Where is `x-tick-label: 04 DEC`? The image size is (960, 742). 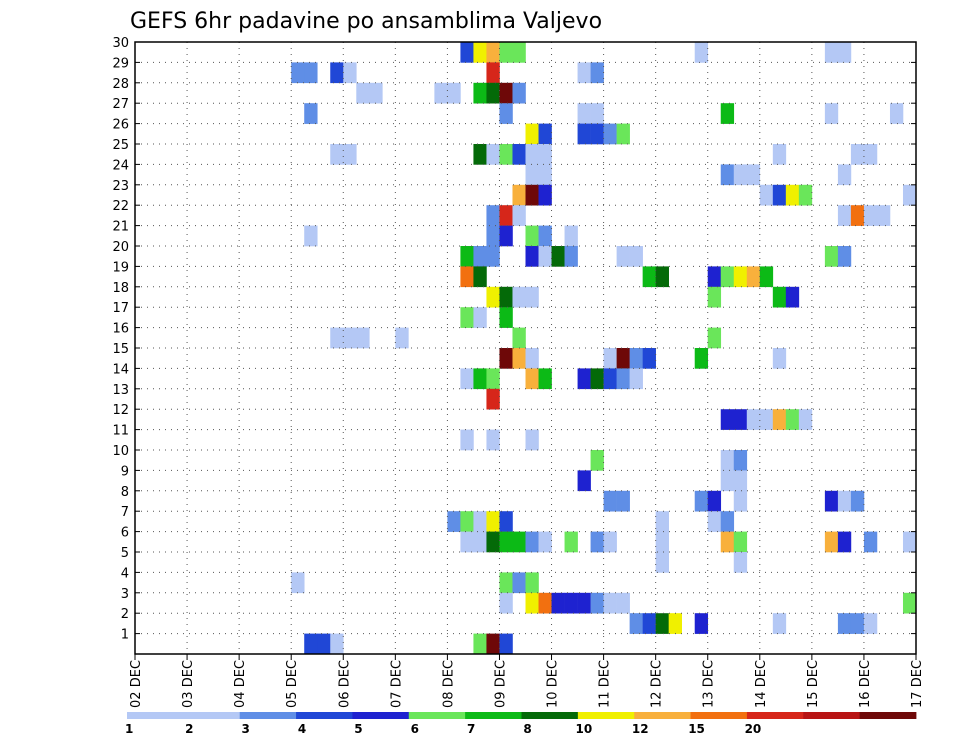 x-tick-label: 04 DEC is located at coordinates (240, 684).